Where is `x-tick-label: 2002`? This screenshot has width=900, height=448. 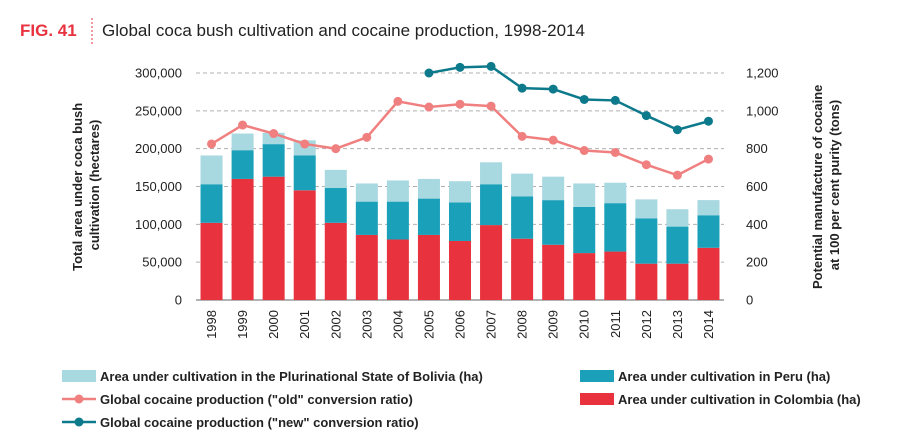 x-tick-label: 2002 is located at coordinates (335, 324).